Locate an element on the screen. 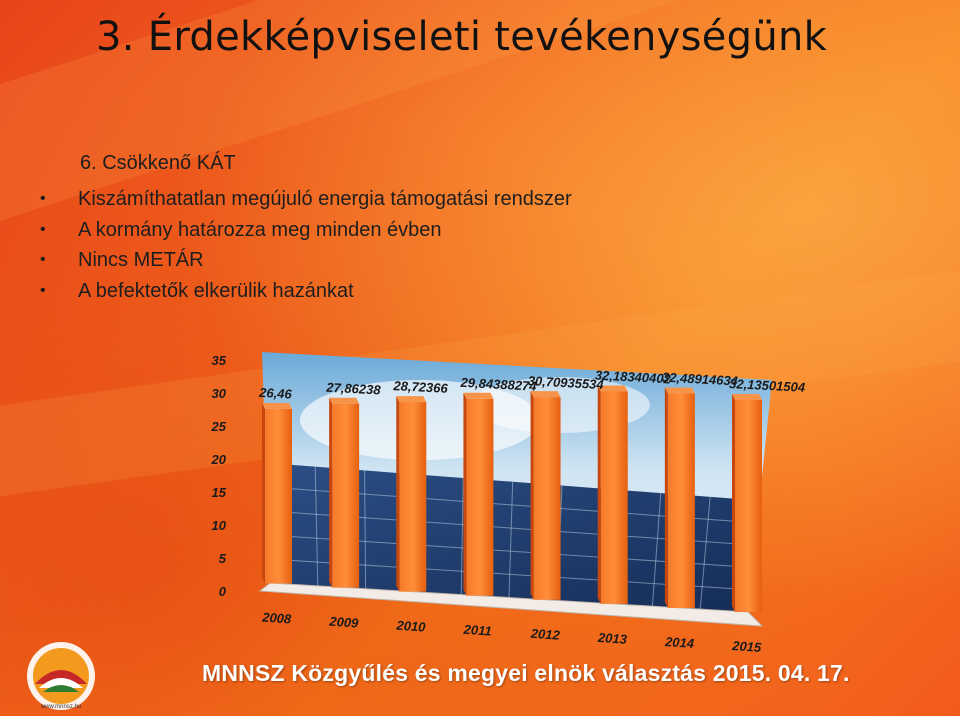 This screenshot has width=960, height=716. y-tick-label: 35 is located at coordinates (219, 360).